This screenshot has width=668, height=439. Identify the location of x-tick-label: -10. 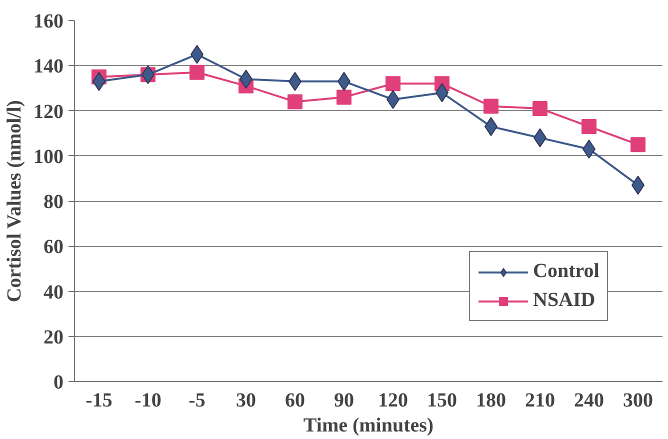
(148, 401).